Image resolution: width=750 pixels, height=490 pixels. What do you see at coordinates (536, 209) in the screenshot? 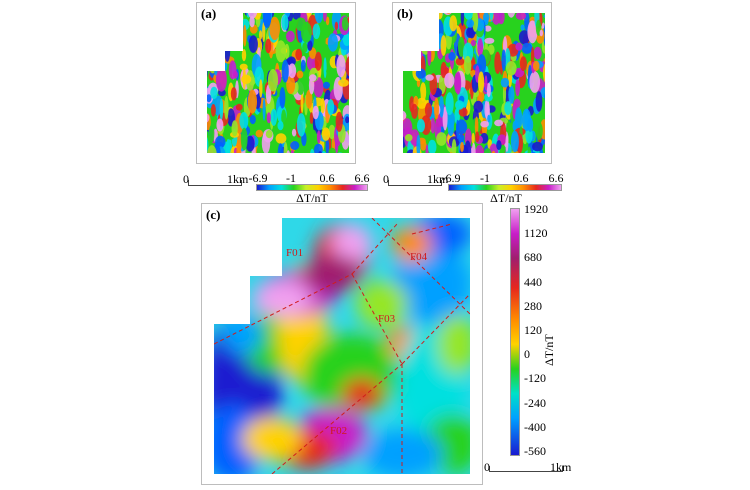
I see `colorbar-main-tick: 1920` at bounding box center [536, 209].